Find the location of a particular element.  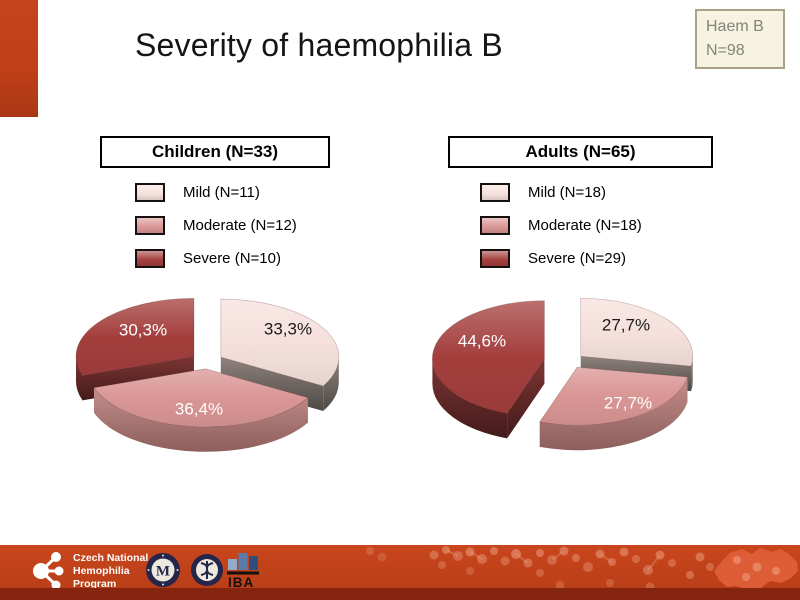

badge-line-2: N=98 is located at coordinates (725, 50).